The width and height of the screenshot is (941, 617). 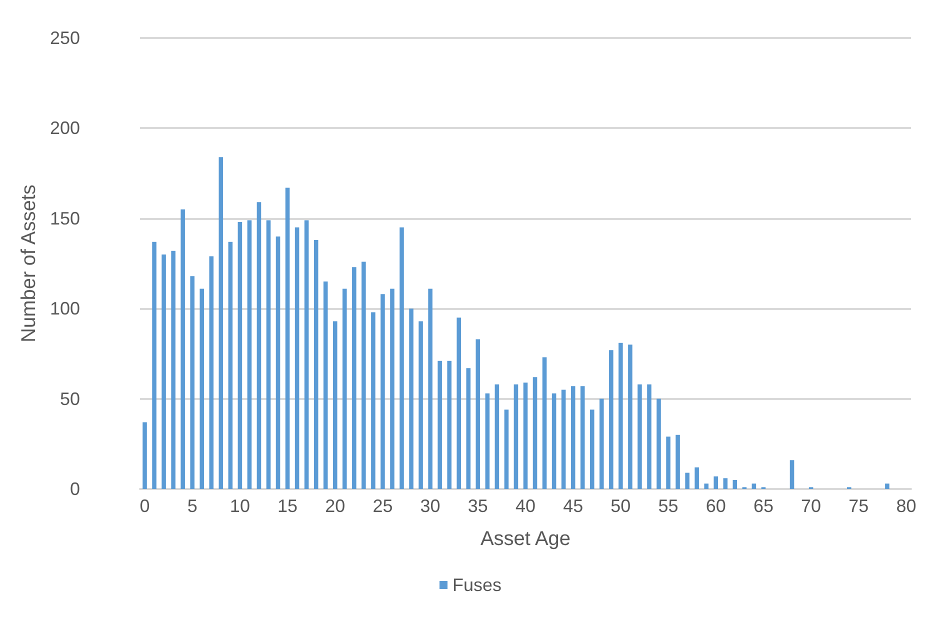 What do you see at coordinates (525, 506) in the screenshot?
I see `x-tick-label: 40` at bounding box center [525, 506].